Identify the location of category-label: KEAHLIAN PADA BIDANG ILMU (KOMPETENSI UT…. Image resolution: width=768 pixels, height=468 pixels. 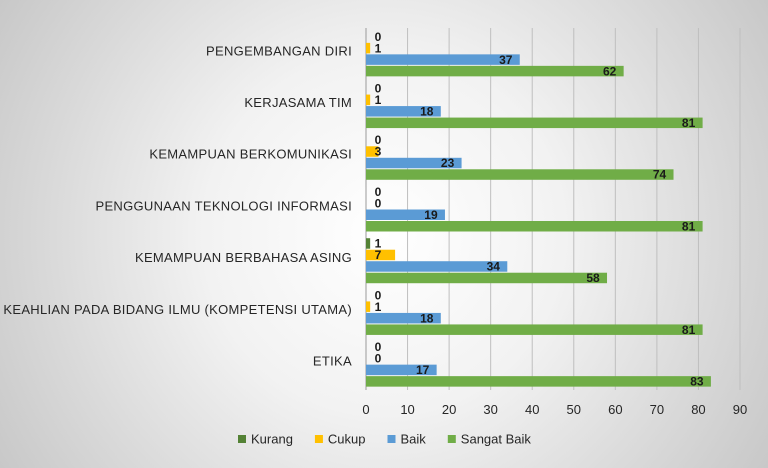
(177, 309).